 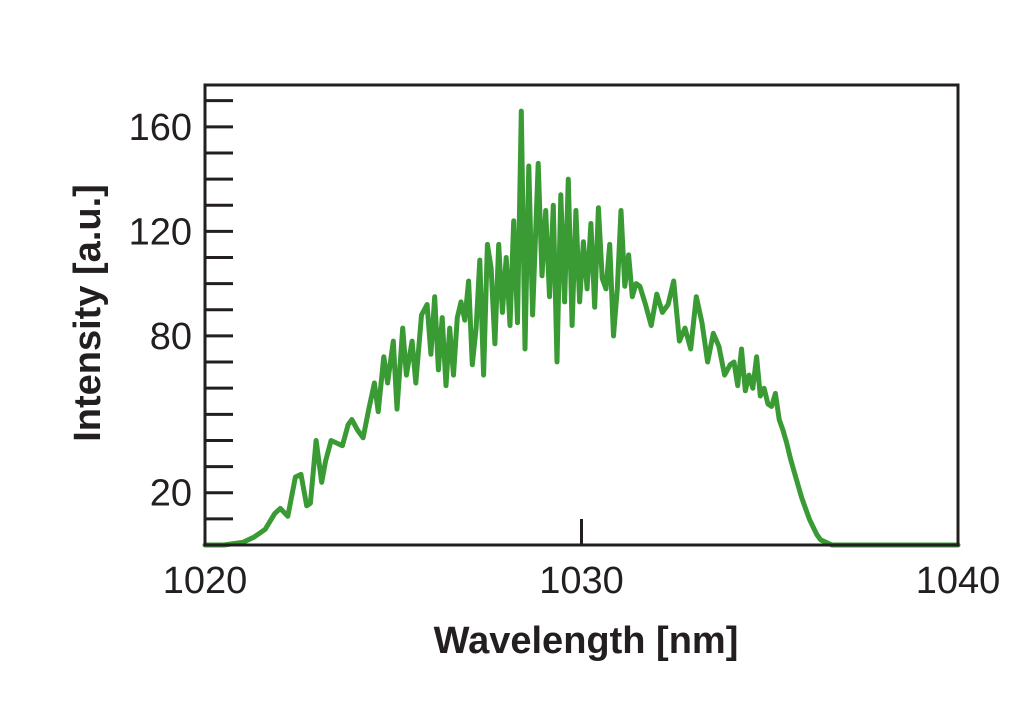 I want to click on x-axis-label: Wavelength [nm], so click(x=586, y=641).